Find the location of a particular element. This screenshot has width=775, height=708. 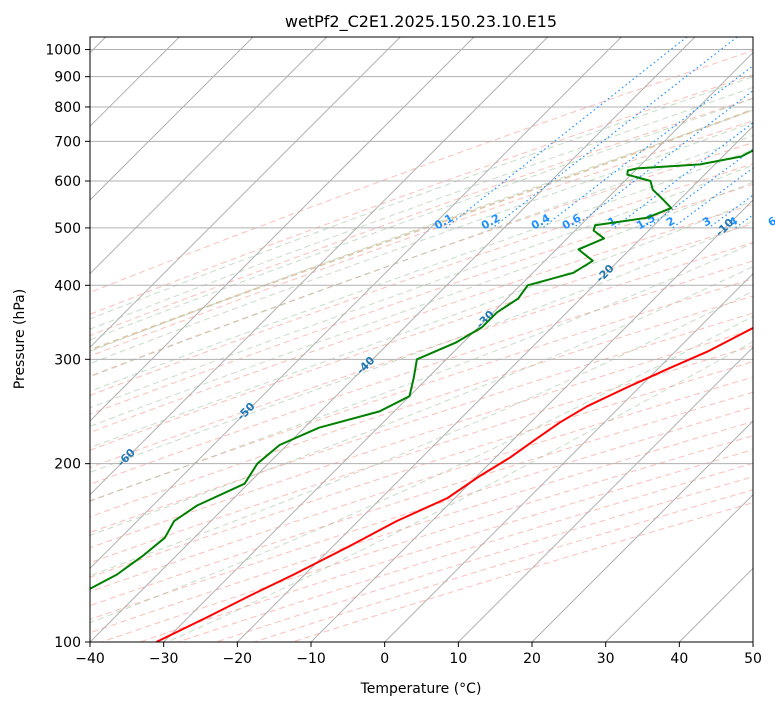

x-tick-label: −20 is located at coordinates (238, 659).